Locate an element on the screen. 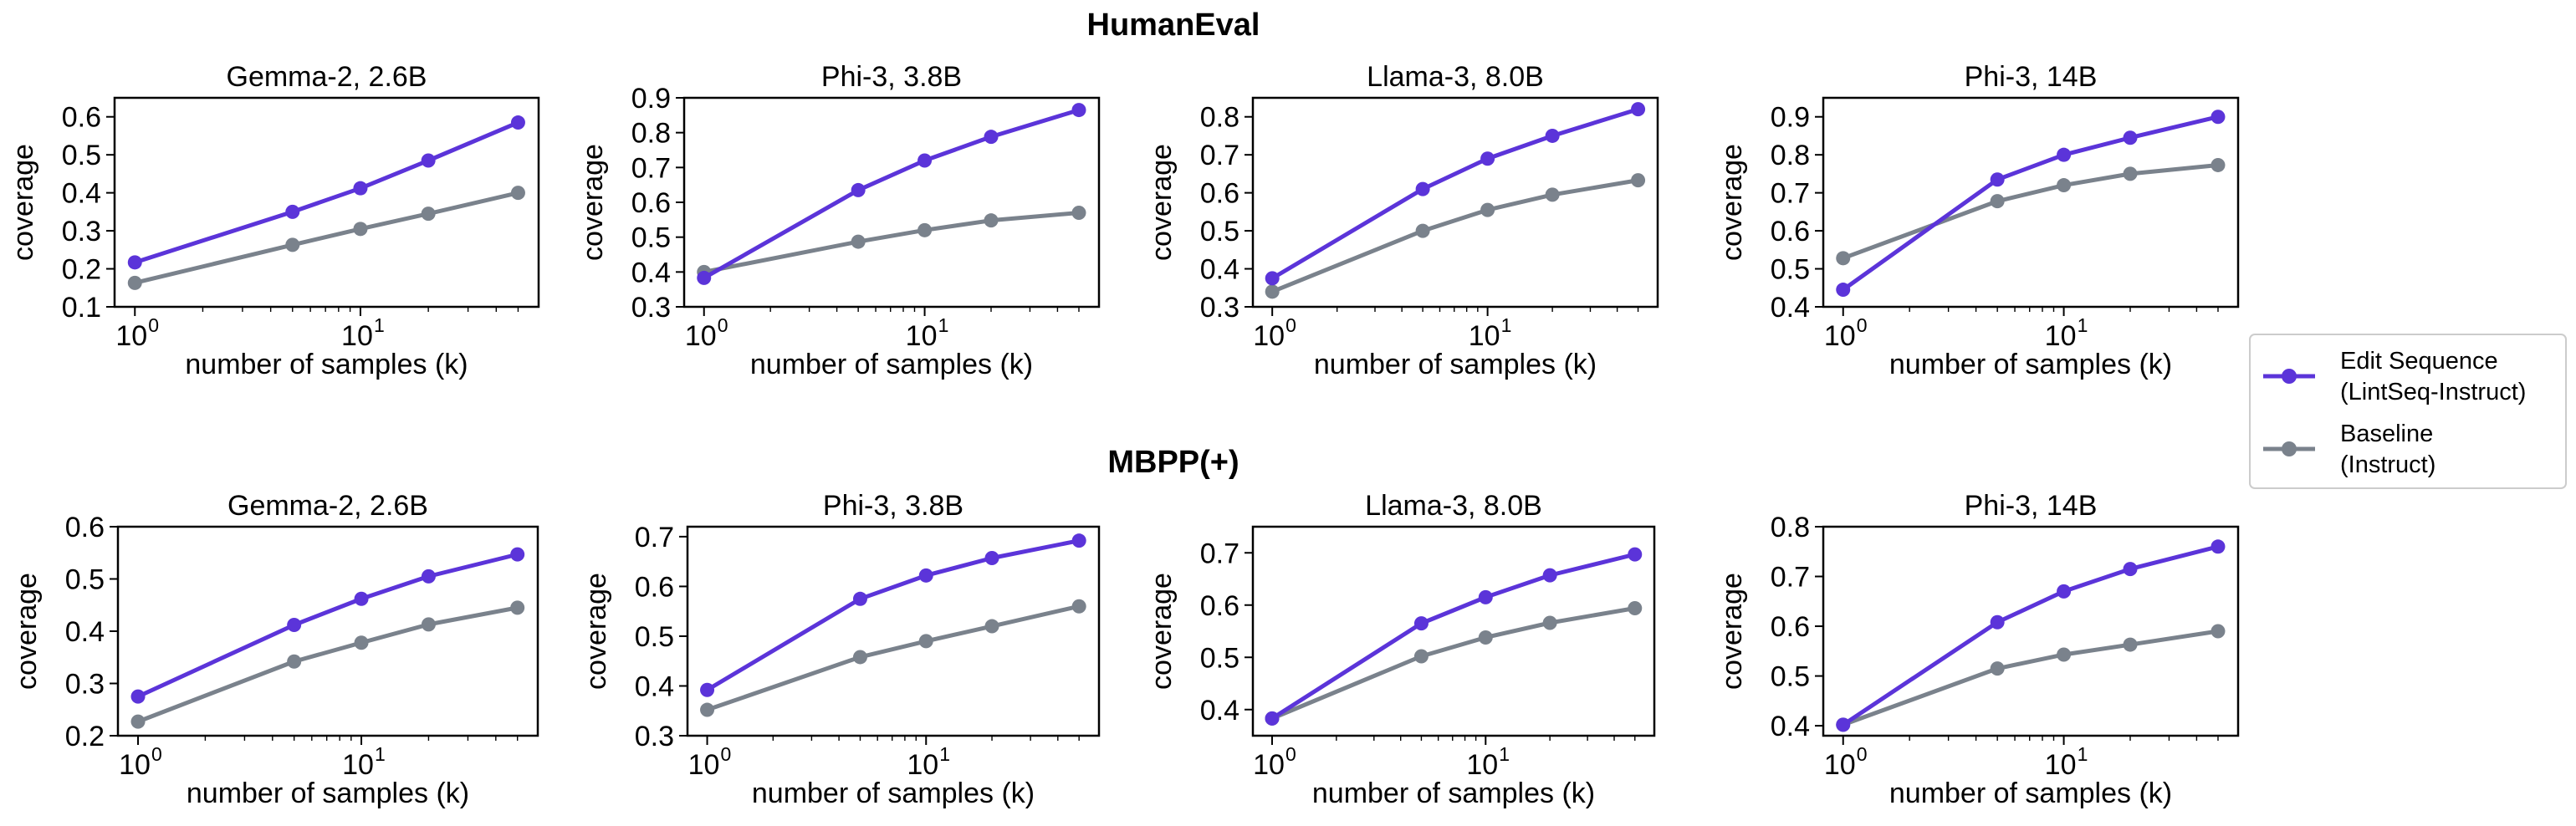  row-title-mbpp: MBPP(+) is located at coordinates (1173, 462).